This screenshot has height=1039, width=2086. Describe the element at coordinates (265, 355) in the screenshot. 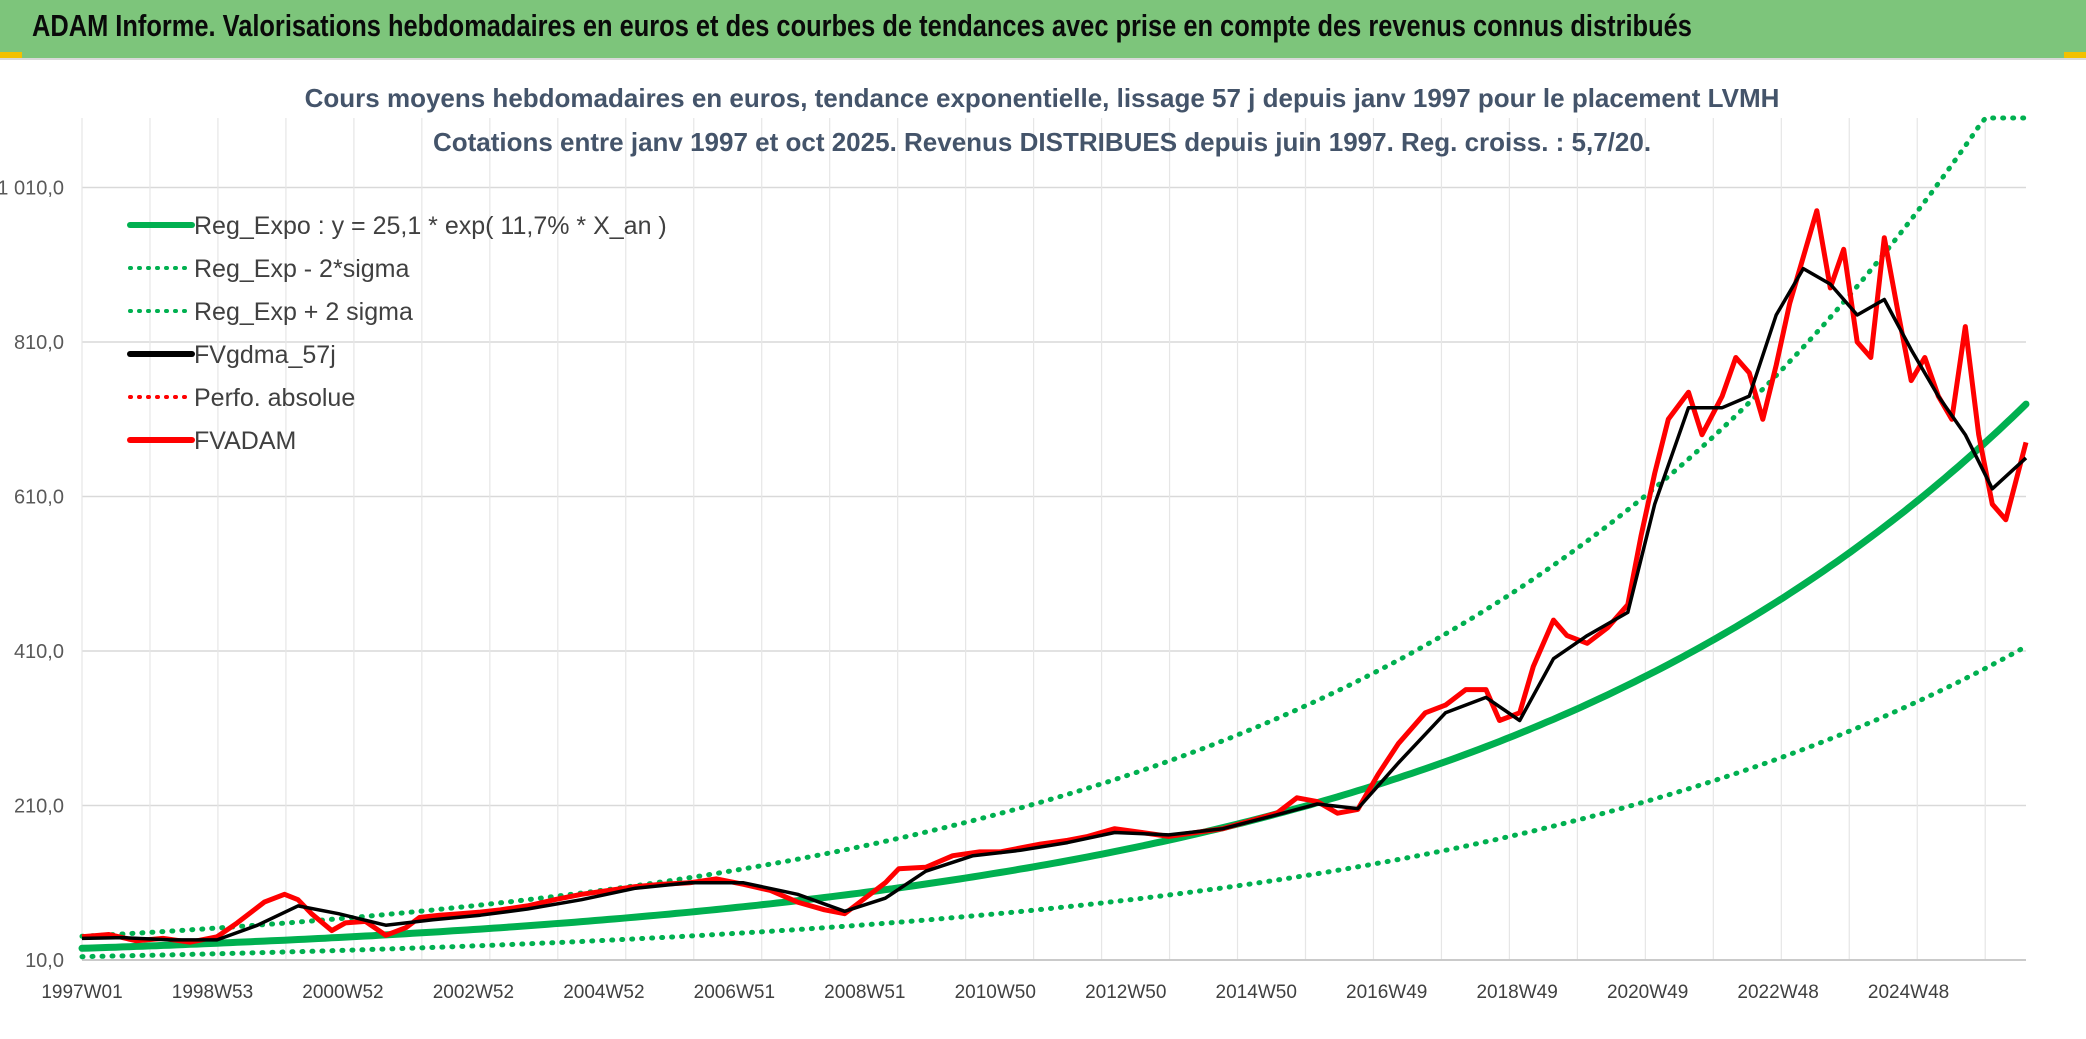

I see `legend-label: FVgdma_57j` at that location.